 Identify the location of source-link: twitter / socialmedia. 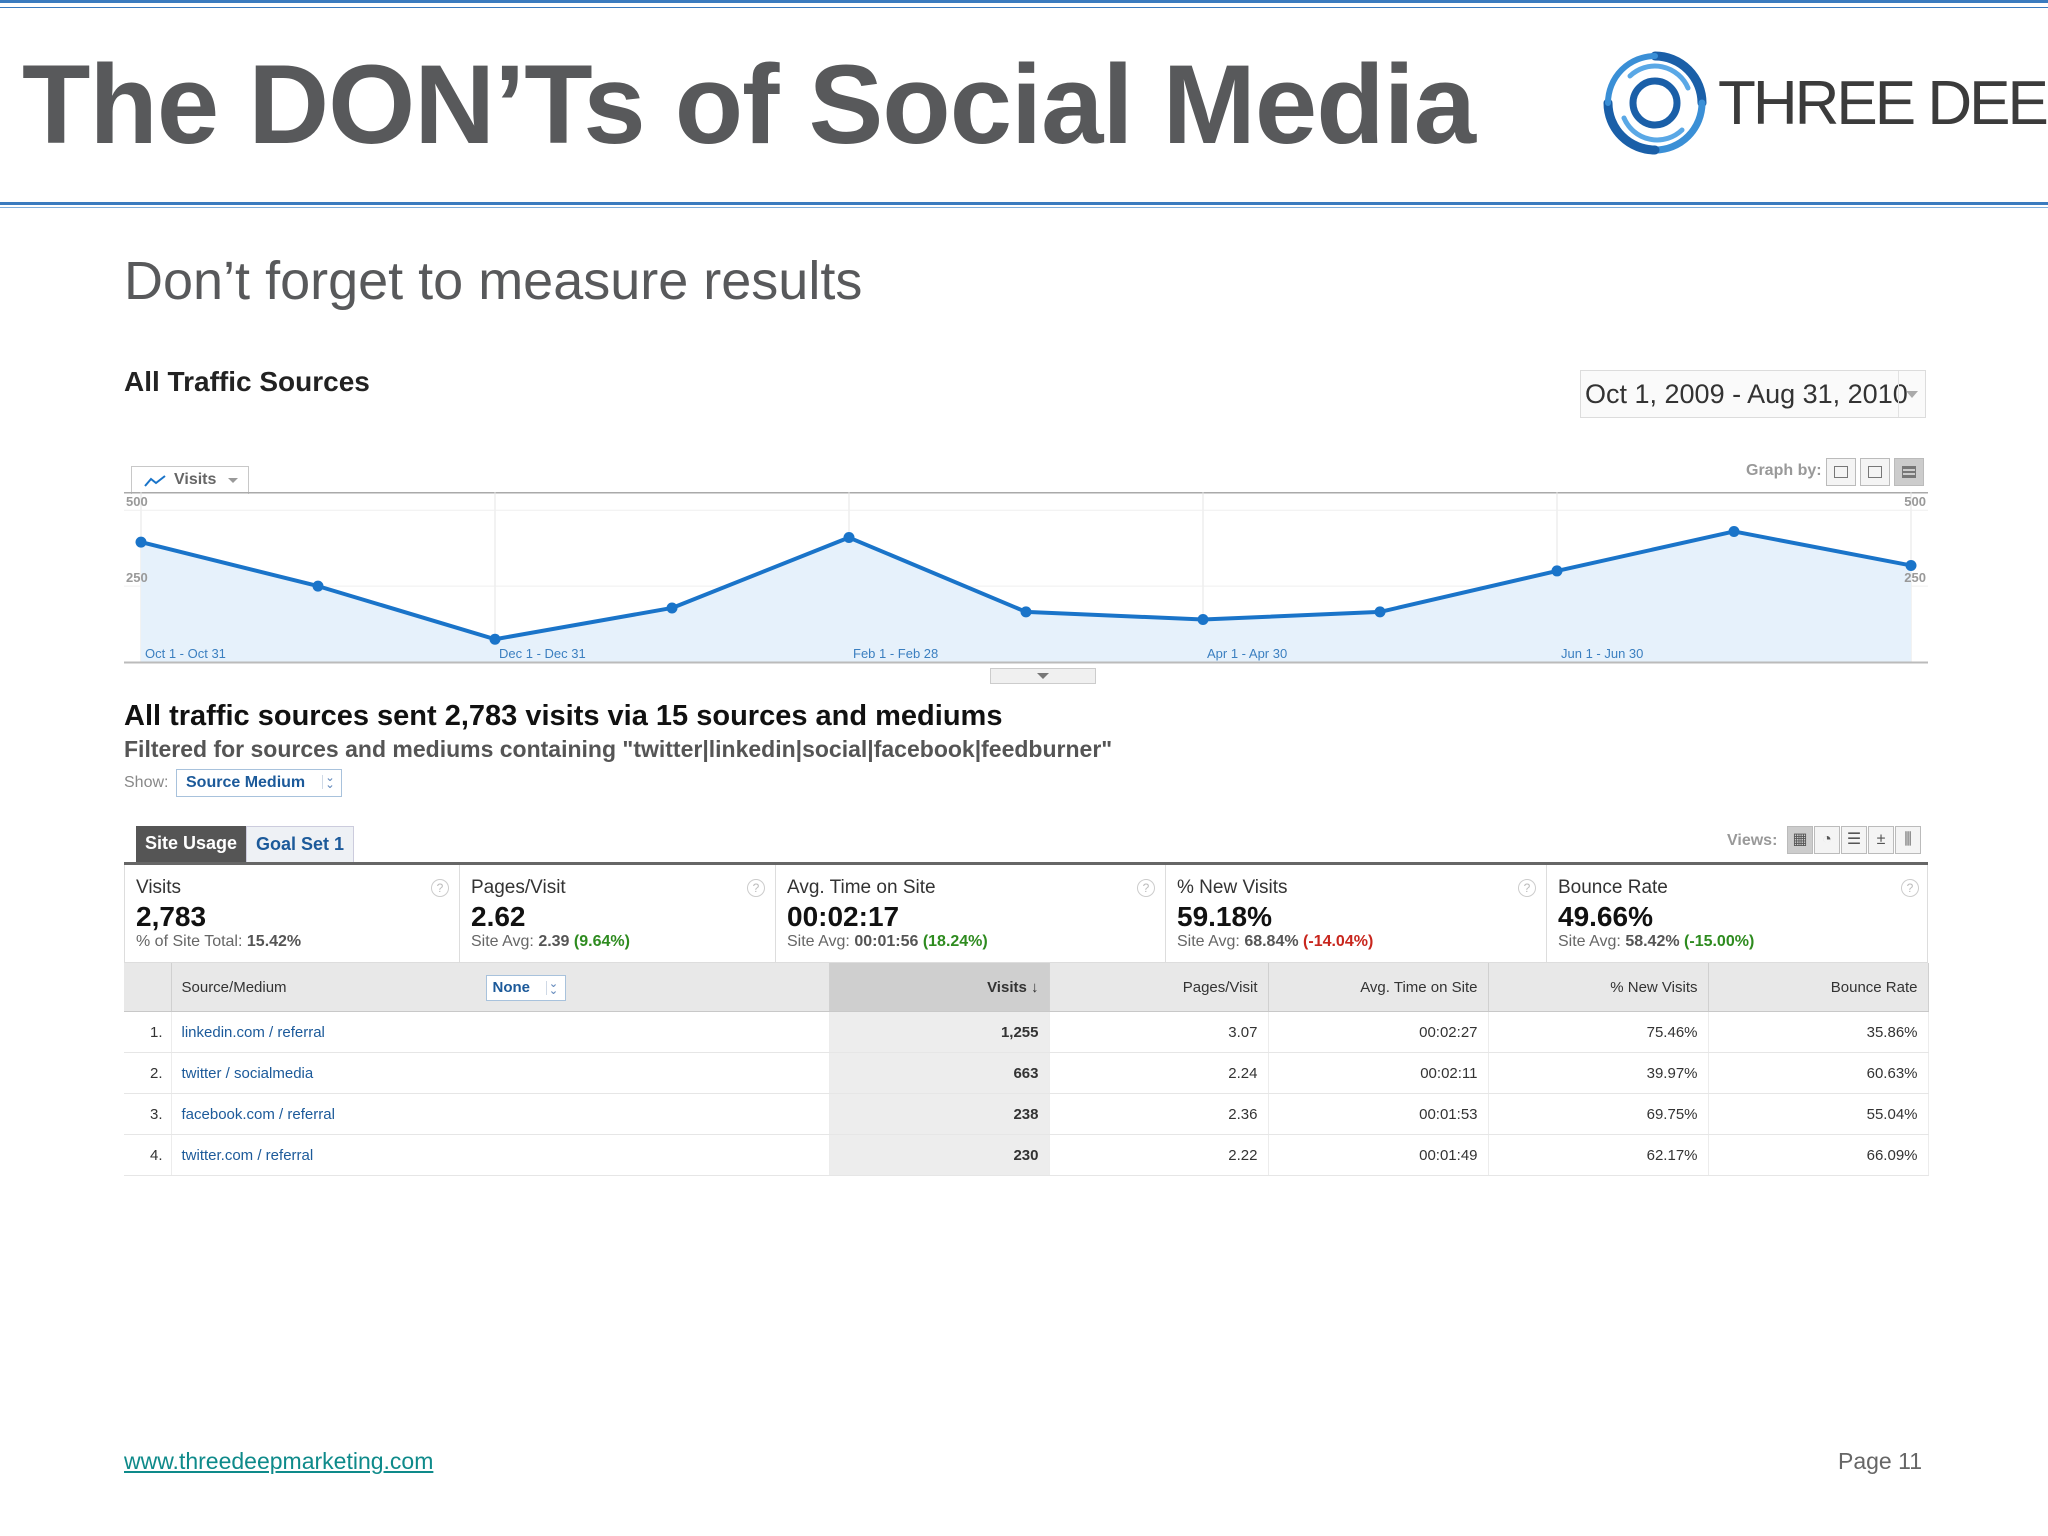
(500, 1073).